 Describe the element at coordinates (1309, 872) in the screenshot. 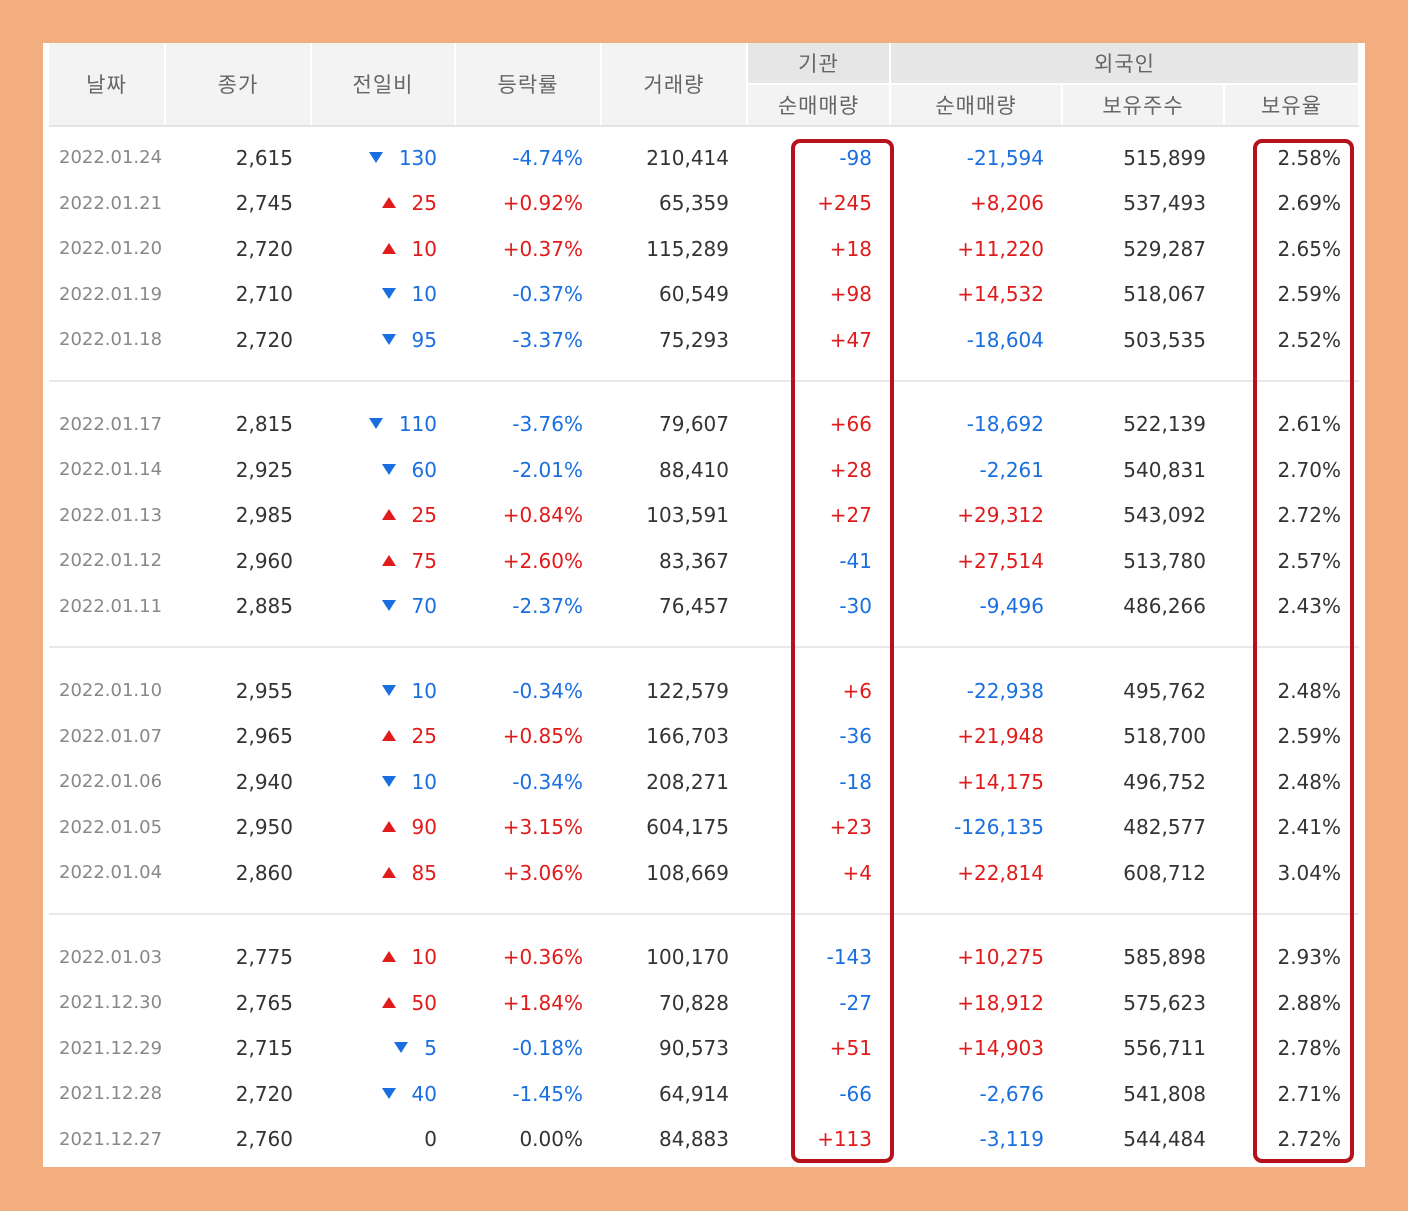

I see `foreign-ratio-cell: 3.04%` at that location.